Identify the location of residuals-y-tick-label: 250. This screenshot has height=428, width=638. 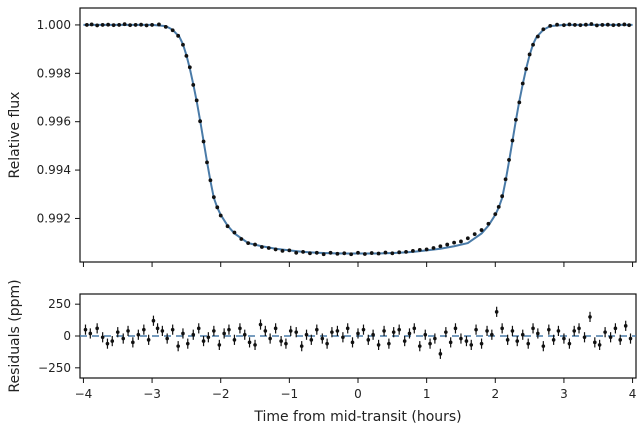
(59, 304).